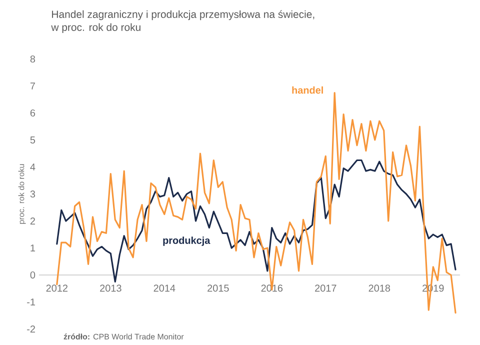 This screenshot has height=345, width=480. I want to click on x-tick-label: 2012, so click(57, 288).